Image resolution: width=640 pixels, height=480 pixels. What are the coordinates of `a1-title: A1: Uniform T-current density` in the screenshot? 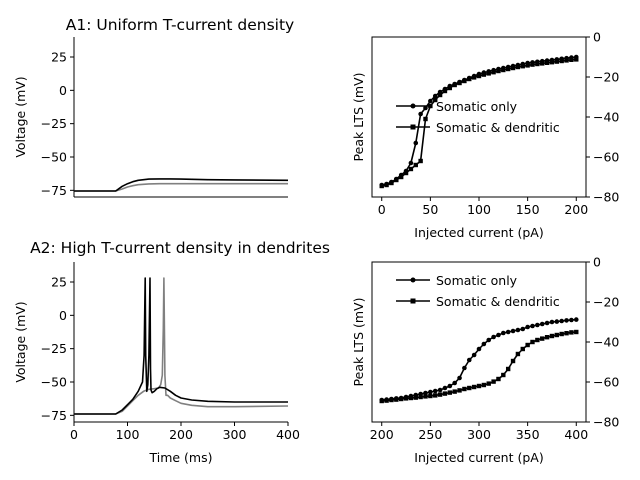 It's located at (180, 25).